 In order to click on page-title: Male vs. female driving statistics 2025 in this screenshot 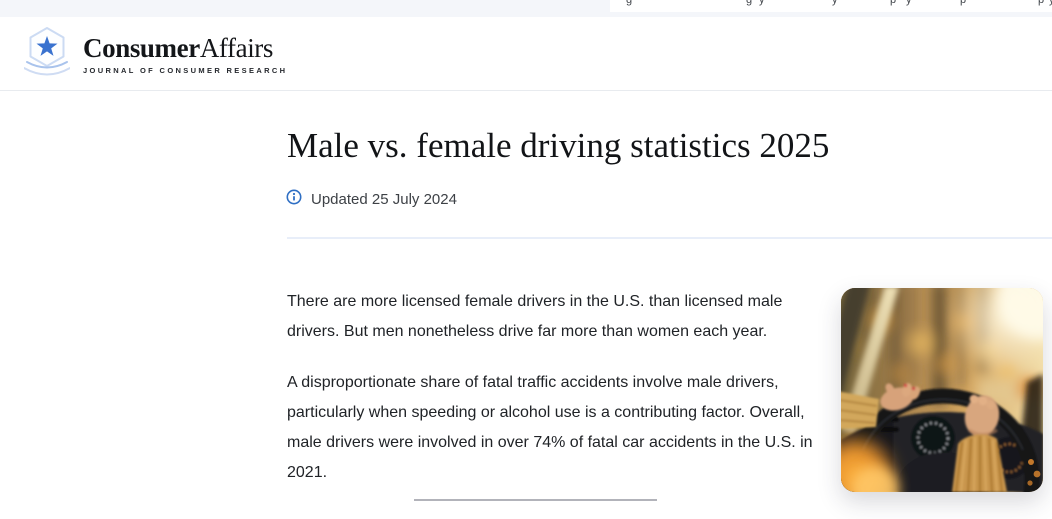, I will do `click(558, 145)`.